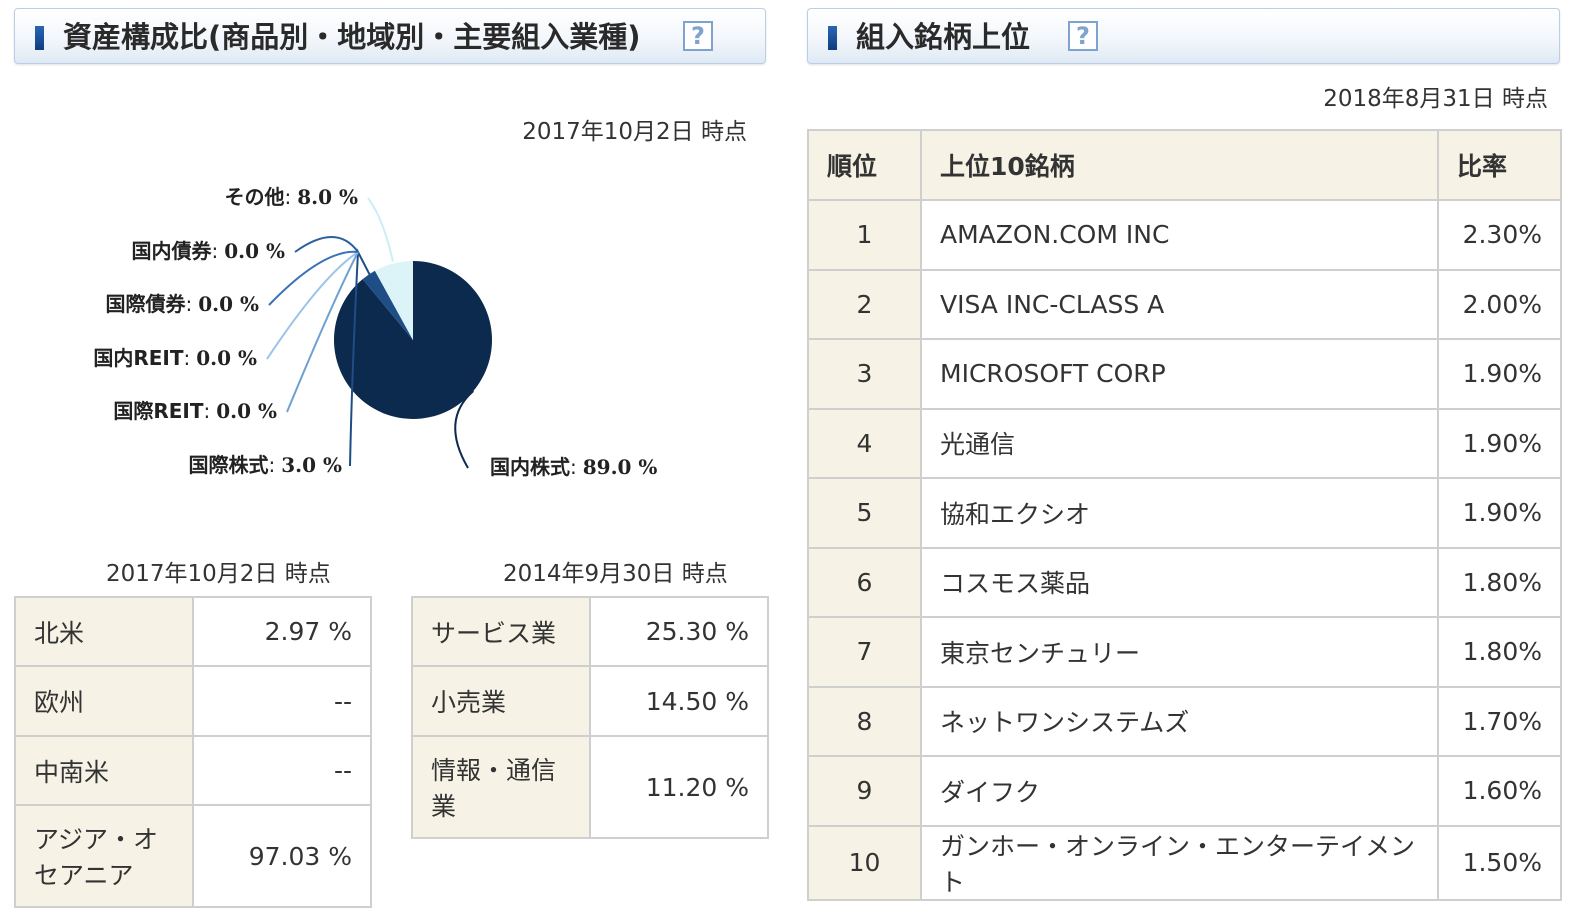 Image resolution: width=1580 pixels, height=920 pixels. I want to click on pie-slice-name: 国内REIT, so click(138, 358).